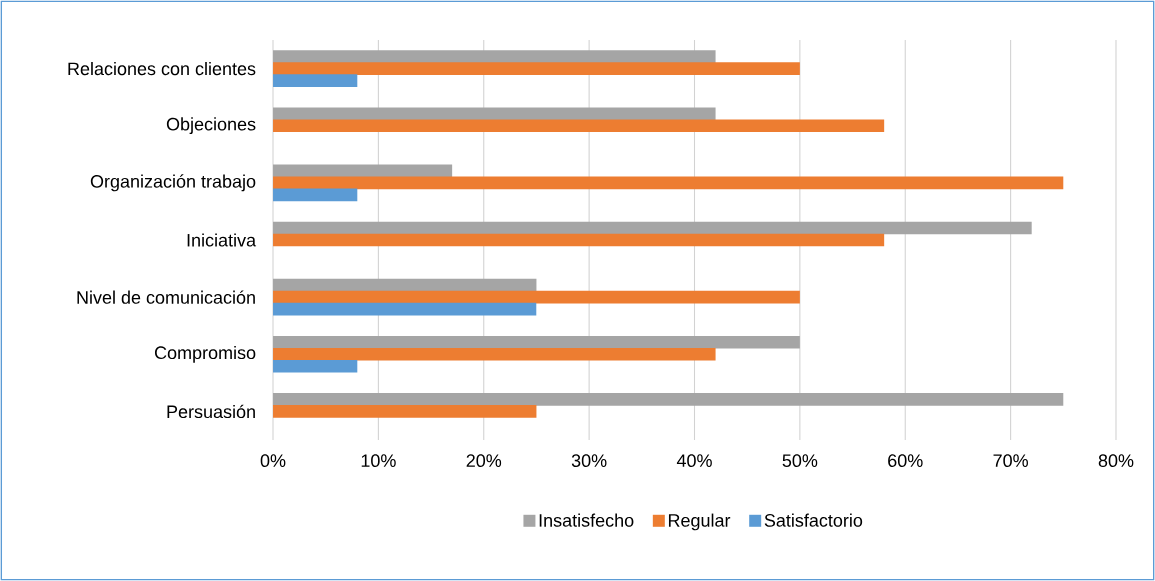 This screenshot has height=581, width=1155. What do you see at coordinates (378, 460) in the screenshot?
I see `x-tick-label: 10%` at bounding box center [378, 460].